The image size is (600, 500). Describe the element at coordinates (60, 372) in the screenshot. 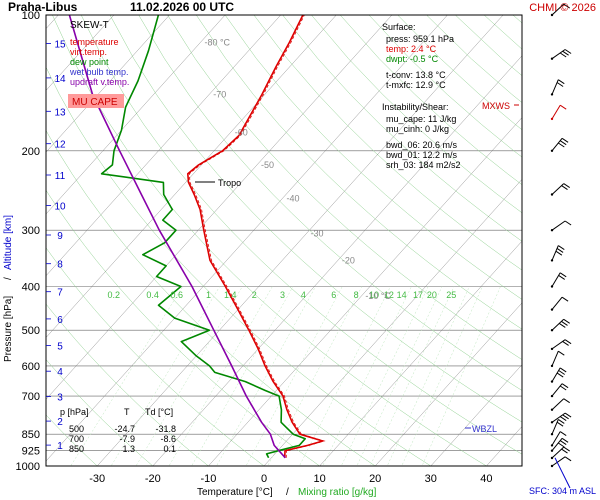

I see `altitude-tick-label: 4` at that location.